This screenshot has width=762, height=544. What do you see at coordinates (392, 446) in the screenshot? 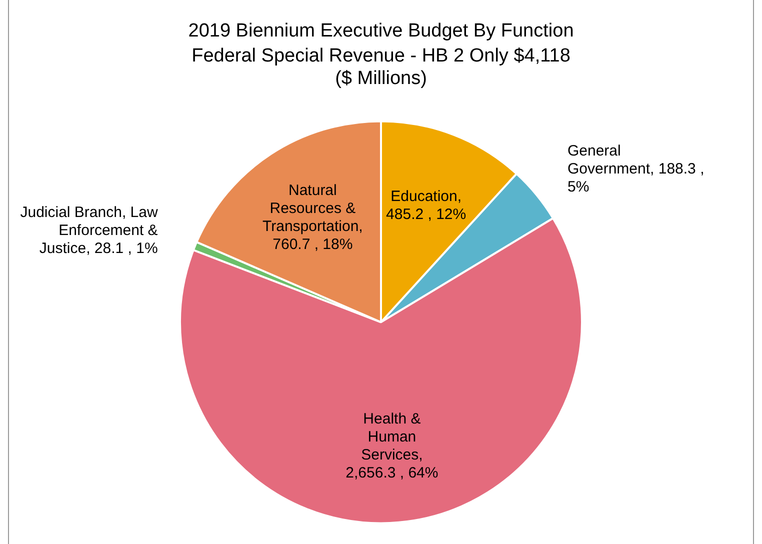
I see `slice-label: Health & Human Services, 2,656.3 , 64%` at bounding box center [392, 446].